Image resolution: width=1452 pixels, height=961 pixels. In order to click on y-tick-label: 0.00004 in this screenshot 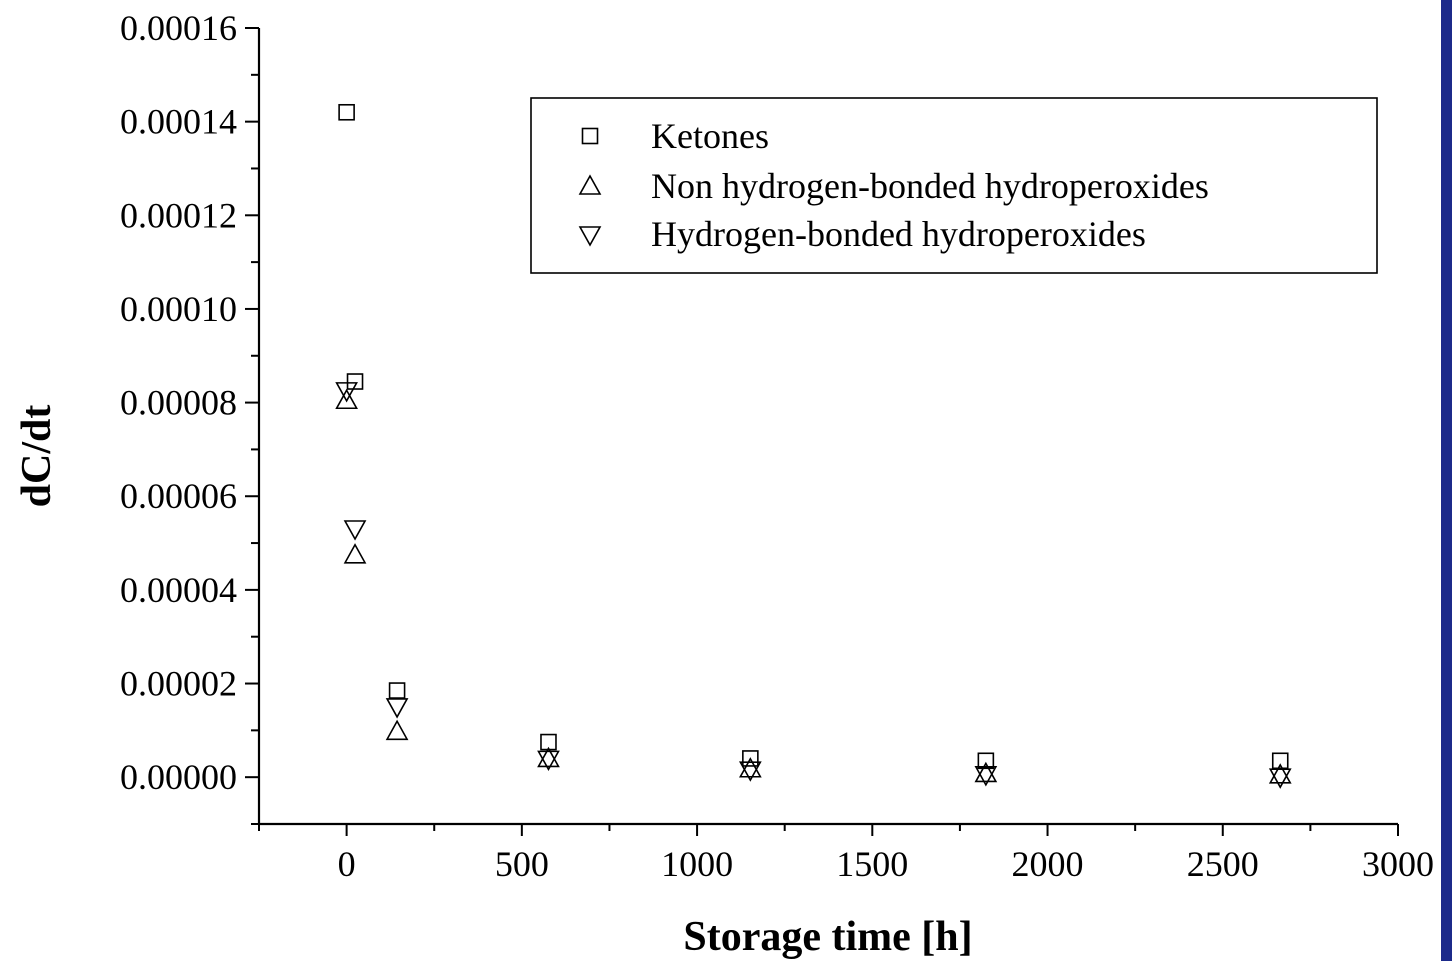, I will do `click(178, 590)`.